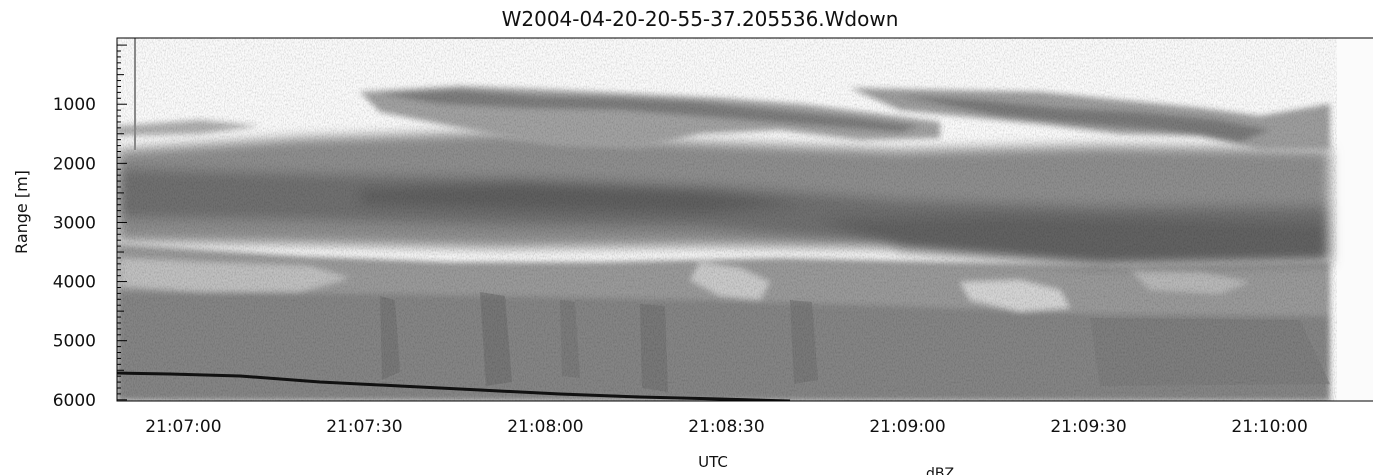 Image resolution: width=1373 pixels, height=475 pixels. Describe the element at coordinates (713, 462) in the screenshot. I see `x-axis-label: UTC` at that location.